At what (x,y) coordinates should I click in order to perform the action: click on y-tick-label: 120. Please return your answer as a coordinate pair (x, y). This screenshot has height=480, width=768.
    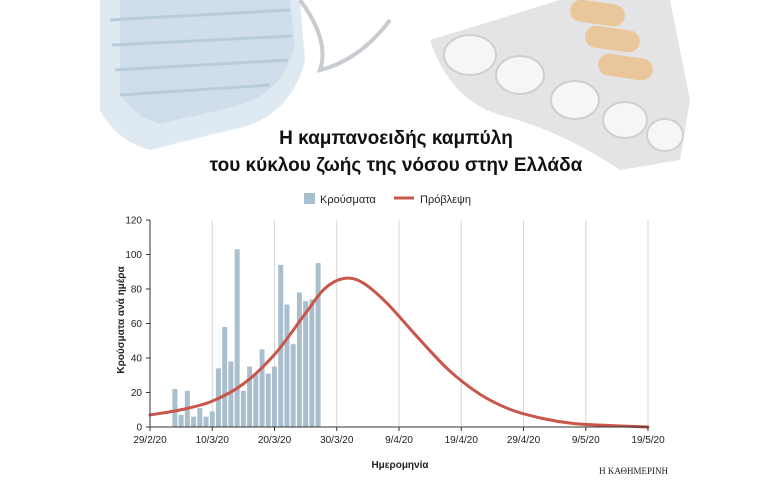
    Looking at the image, I should click on (133, 221).